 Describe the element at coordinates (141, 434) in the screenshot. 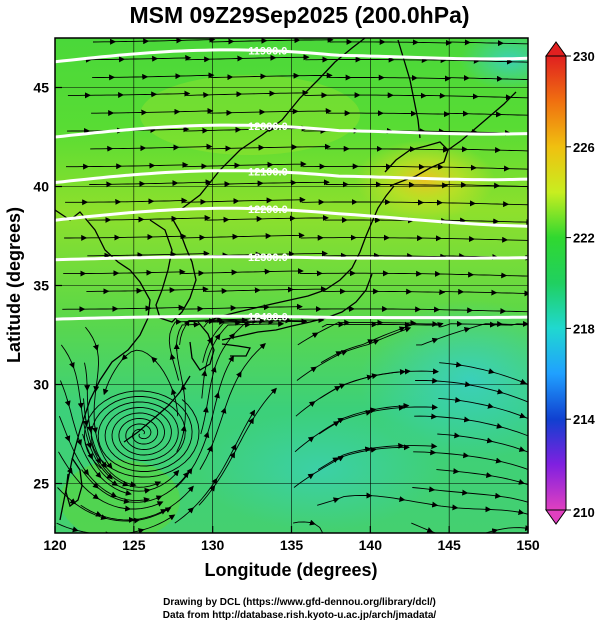

I see `cyclone-spiral` at that location.